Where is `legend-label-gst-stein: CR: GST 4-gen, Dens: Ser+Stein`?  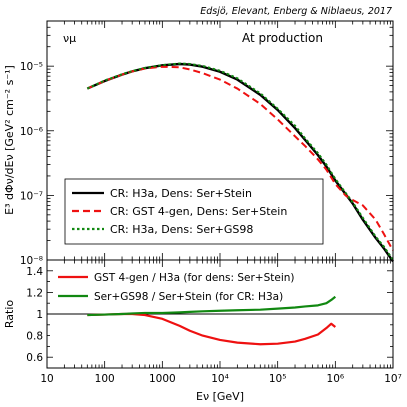 legend-label-gst-stein: CR: GST 4-gen, Dens: Ser+Stein is located at coordinates (198, 211).